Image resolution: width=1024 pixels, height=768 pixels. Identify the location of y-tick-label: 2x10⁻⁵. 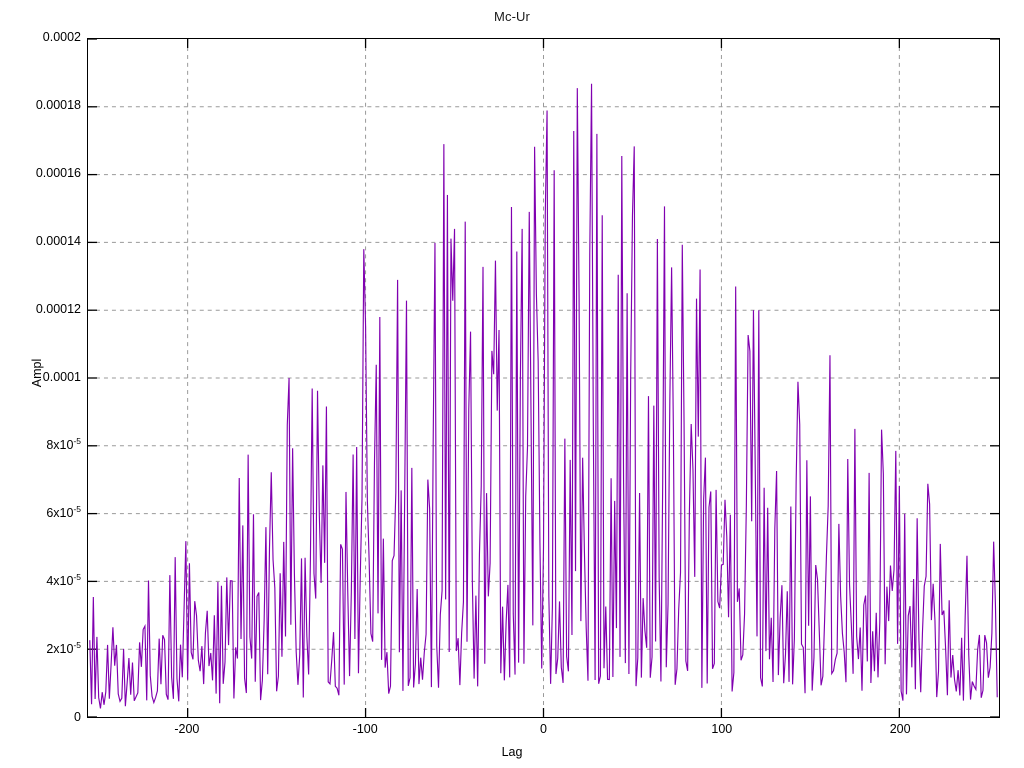
(63, 647).